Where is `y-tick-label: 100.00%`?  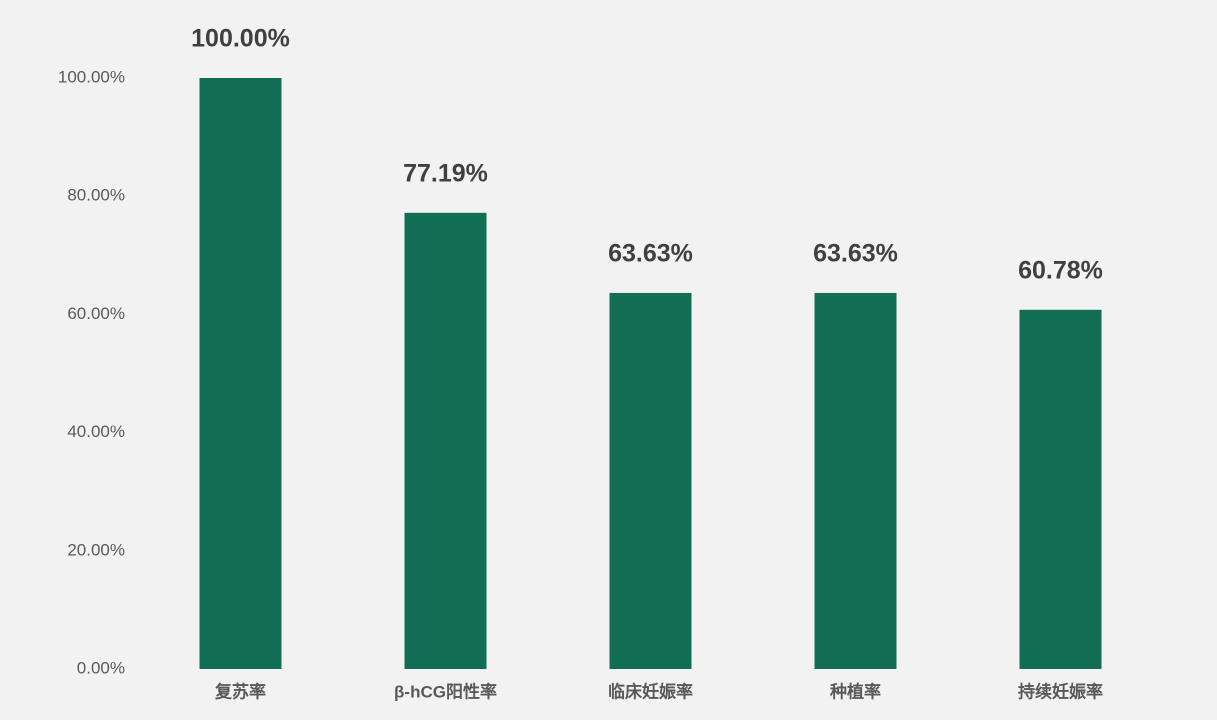 y-tick-label: 100.00% is located at coordinates (91, 76).